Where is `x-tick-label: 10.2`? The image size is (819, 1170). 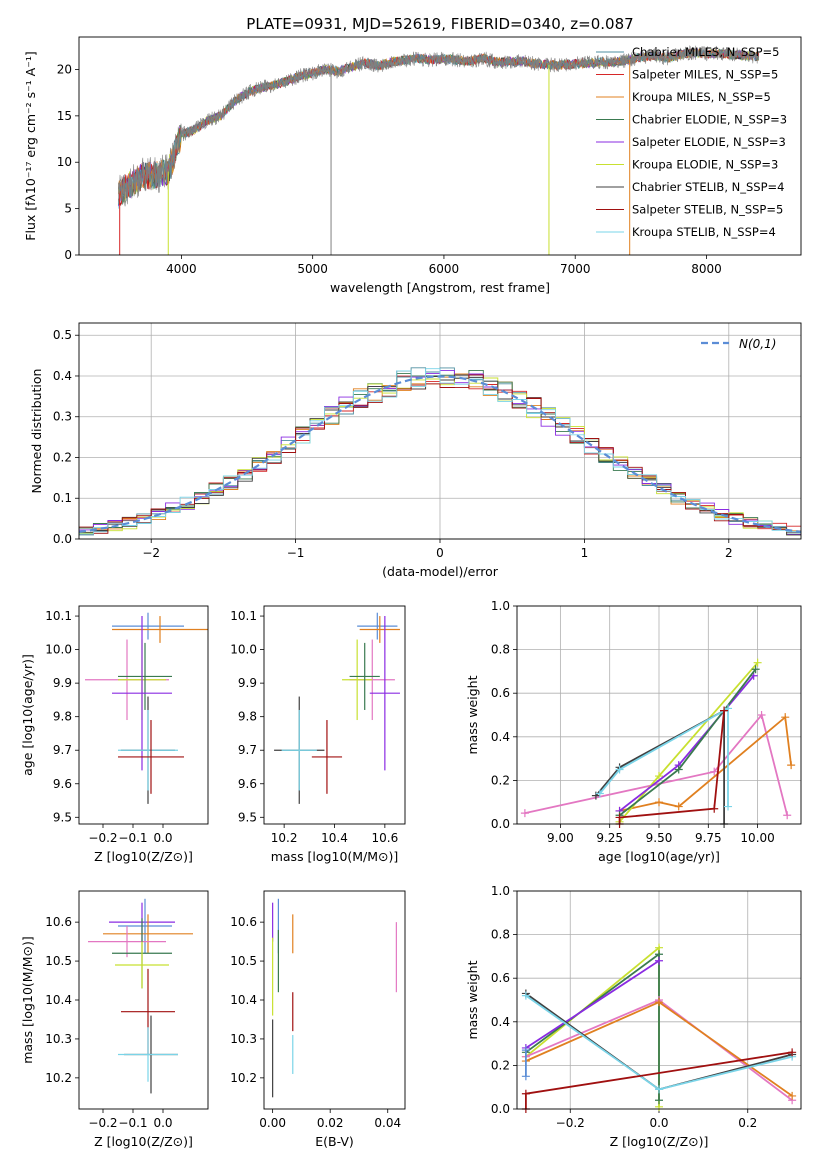
x-tick-label: 10.2 is located at coordinates (284, 838).